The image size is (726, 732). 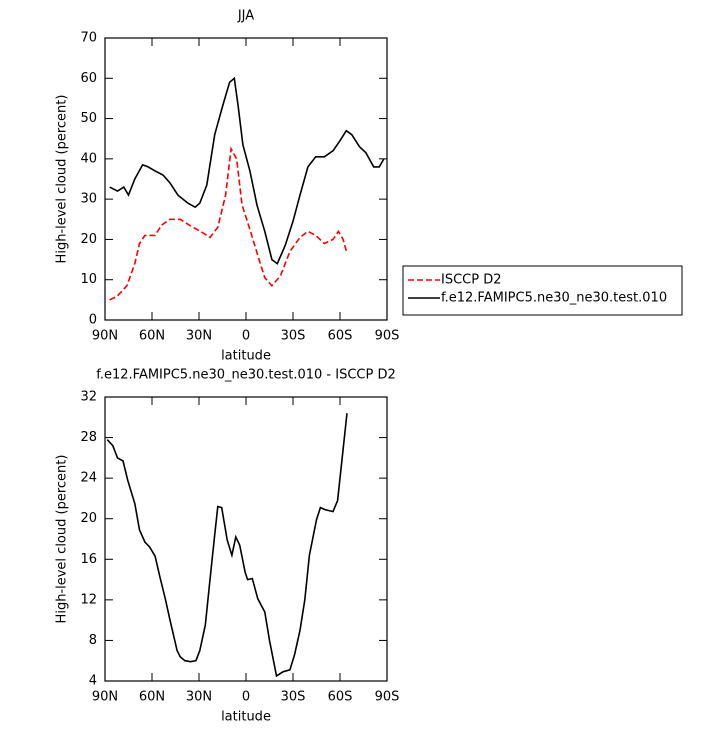 What do you see at coordinates (93, 681) in the screenshot?
I see `y-tick-label: 4` at bounding box center [93, 681].